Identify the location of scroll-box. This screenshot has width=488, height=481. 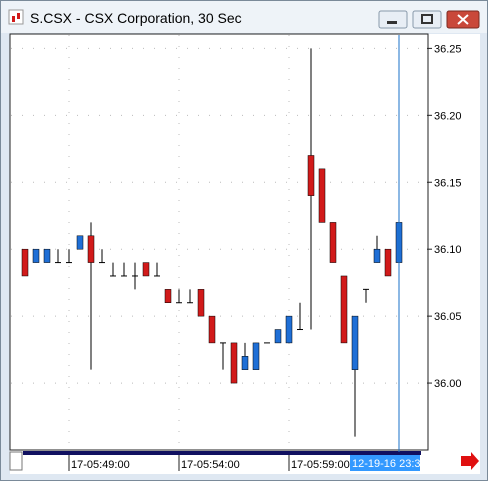
(16, 461).